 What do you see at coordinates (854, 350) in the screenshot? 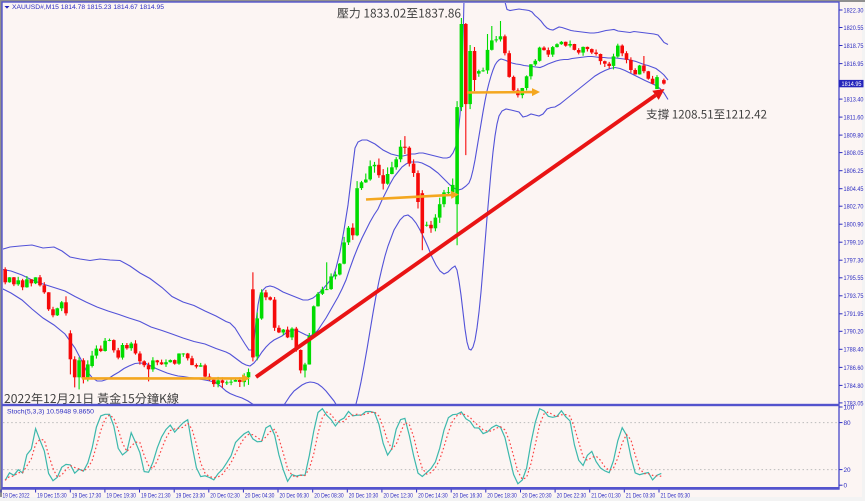
I see `svg-text: 1788.40` at bounding box center [854, 350].